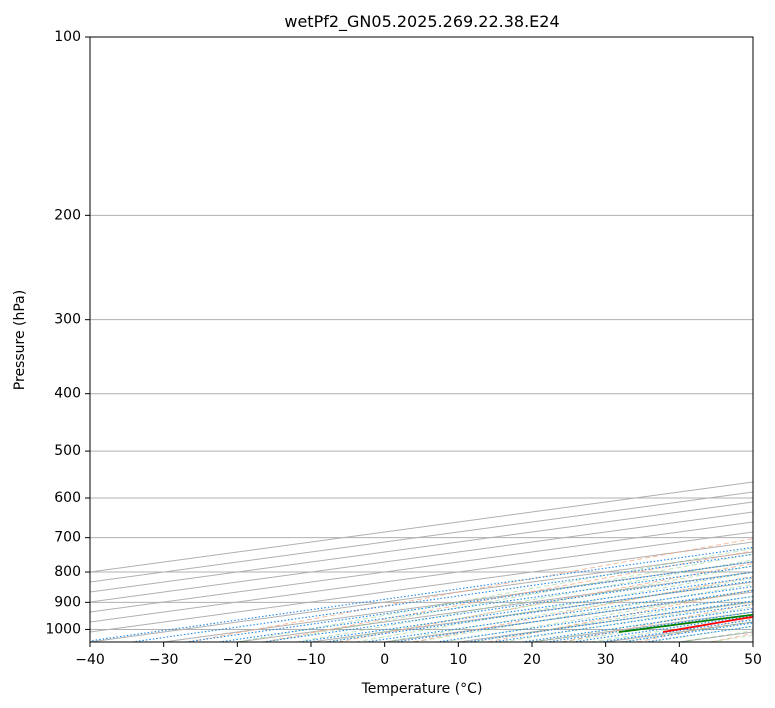 Image resolution: width=775 pixels, height=708 pixels. I want to click on y-tick-label: 100, so click(67, 37).